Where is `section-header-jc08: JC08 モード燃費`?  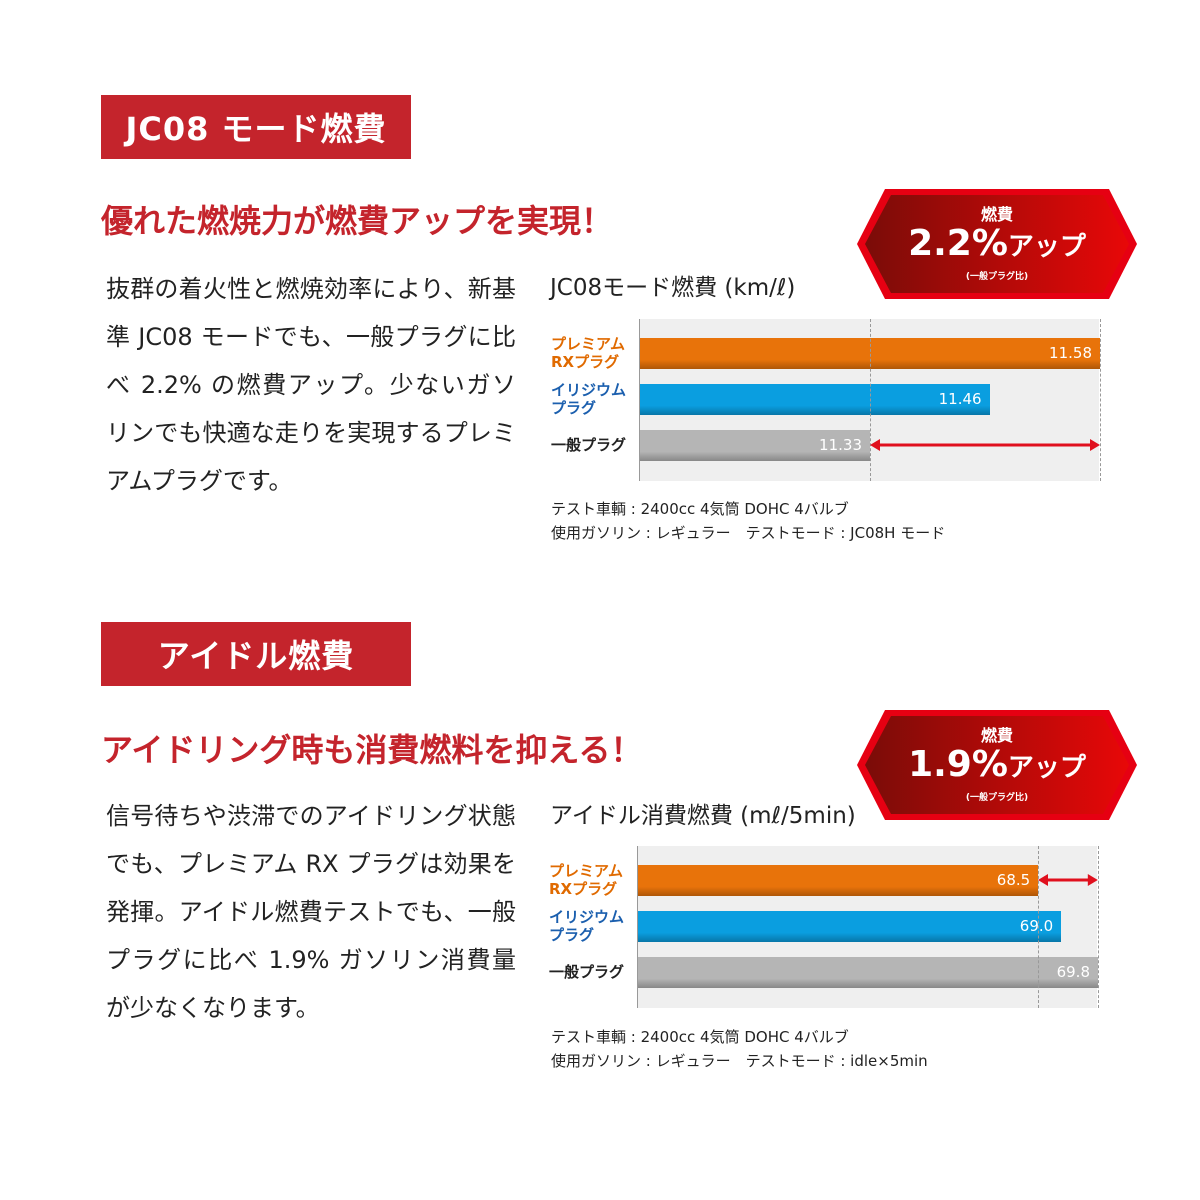 section-header-jc08: JC08 モード燃費 is located at coordinates (256, 127).